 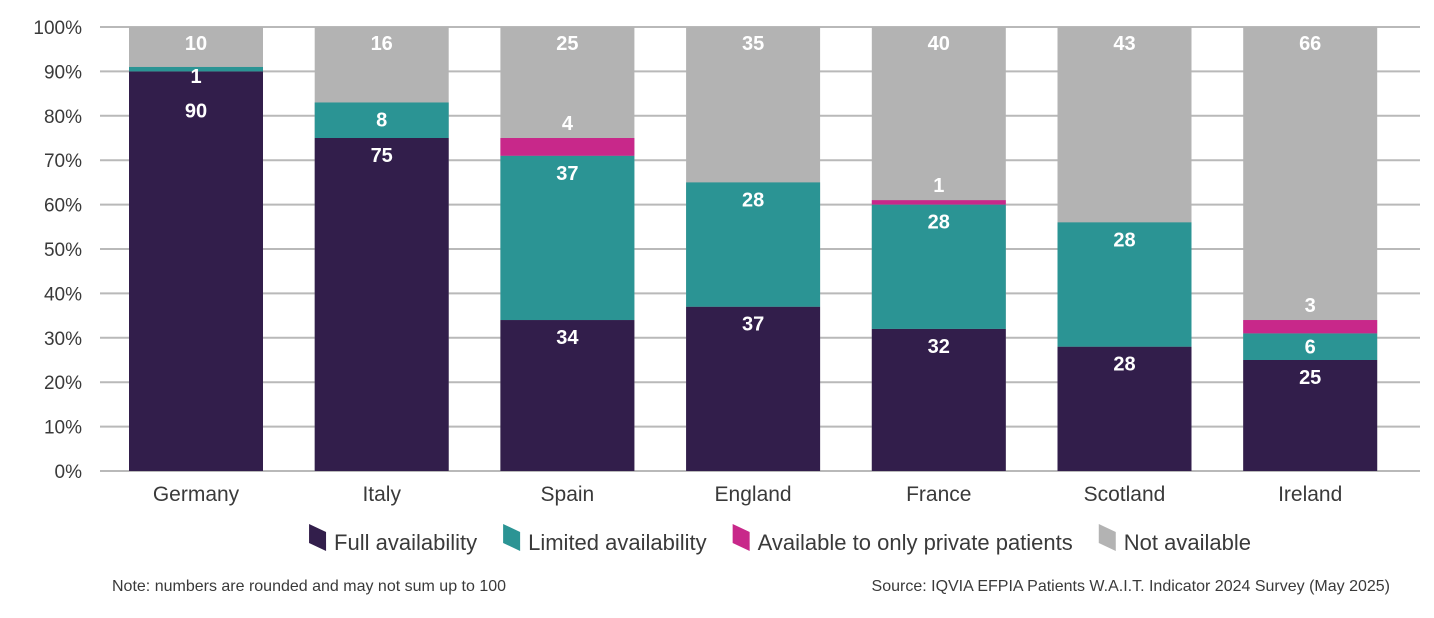 I want to click on legend-label: Full availability, so click(x=405, y=542).